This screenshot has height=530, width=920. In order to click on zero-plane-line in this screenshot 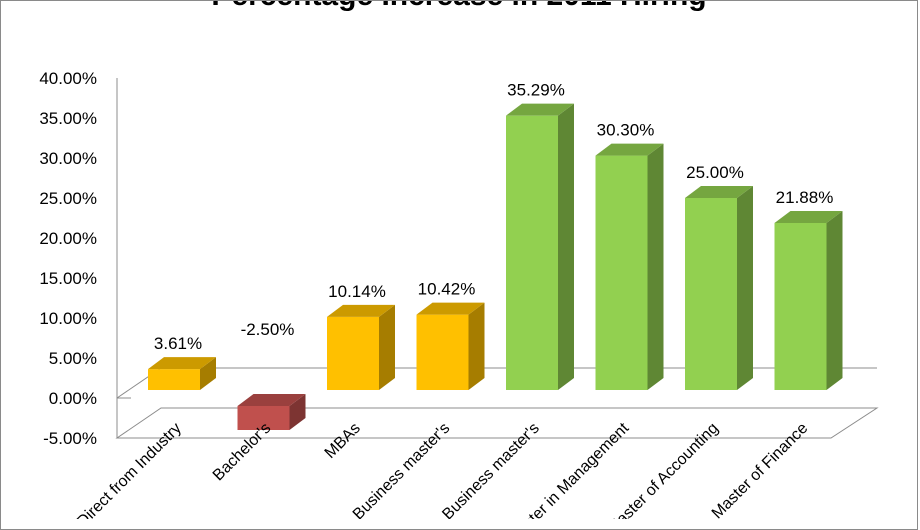, I will do `click(496, 383)`.